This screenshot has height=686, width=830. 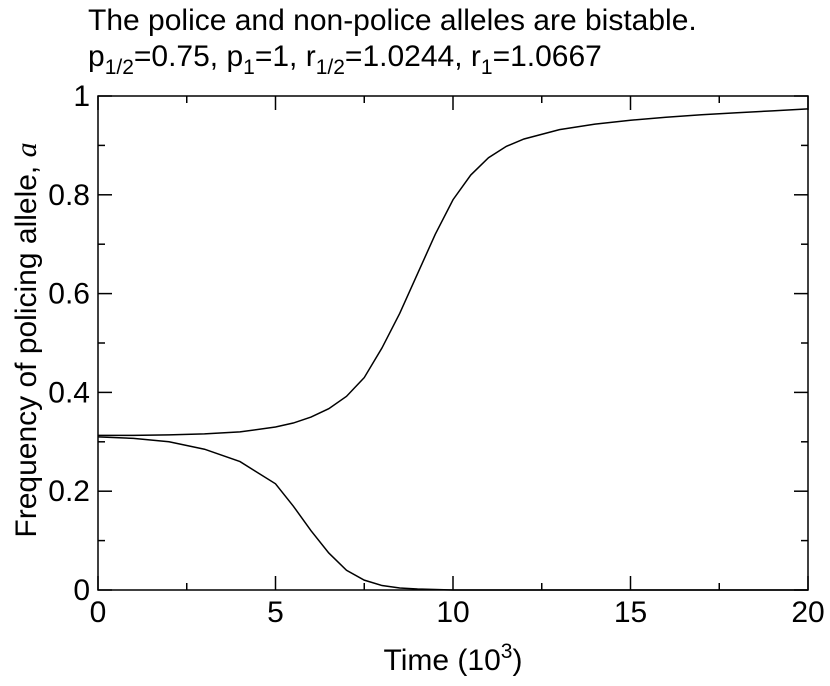 I want to click on y-axis-label: Frequency of policing allele, a, so click(x=26, y=339).